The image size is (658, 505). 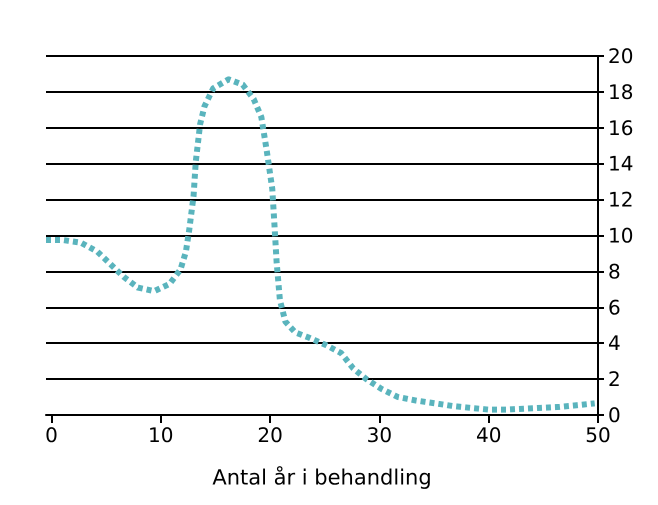 What do you see at coordinates (614, 271) in the screenshot?
I see `y-tick-label: 8` at bounding box center [614, 271].